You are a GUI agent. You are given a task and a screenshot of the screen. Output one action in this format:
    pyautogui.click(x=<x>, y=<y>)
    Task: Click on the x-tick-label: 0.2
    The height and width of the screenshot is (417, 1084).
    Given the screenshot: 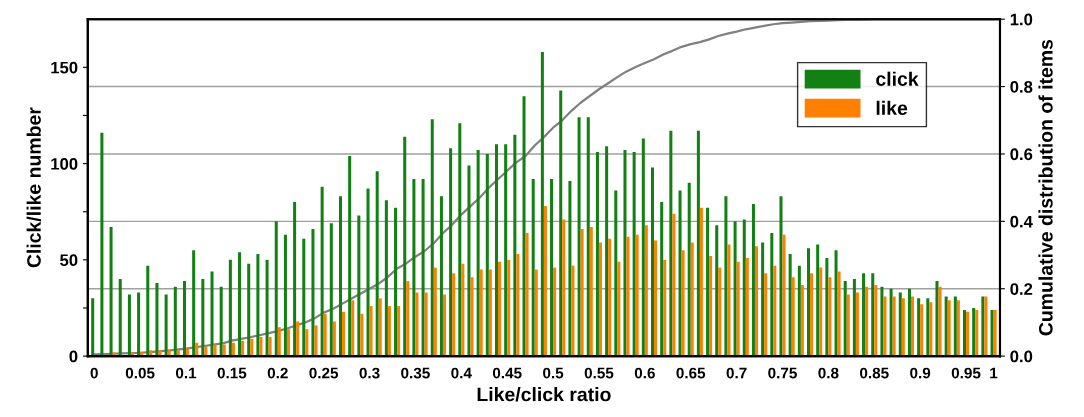 What is the action you would take?
    pyautogui.click(x=277, y=373)
    